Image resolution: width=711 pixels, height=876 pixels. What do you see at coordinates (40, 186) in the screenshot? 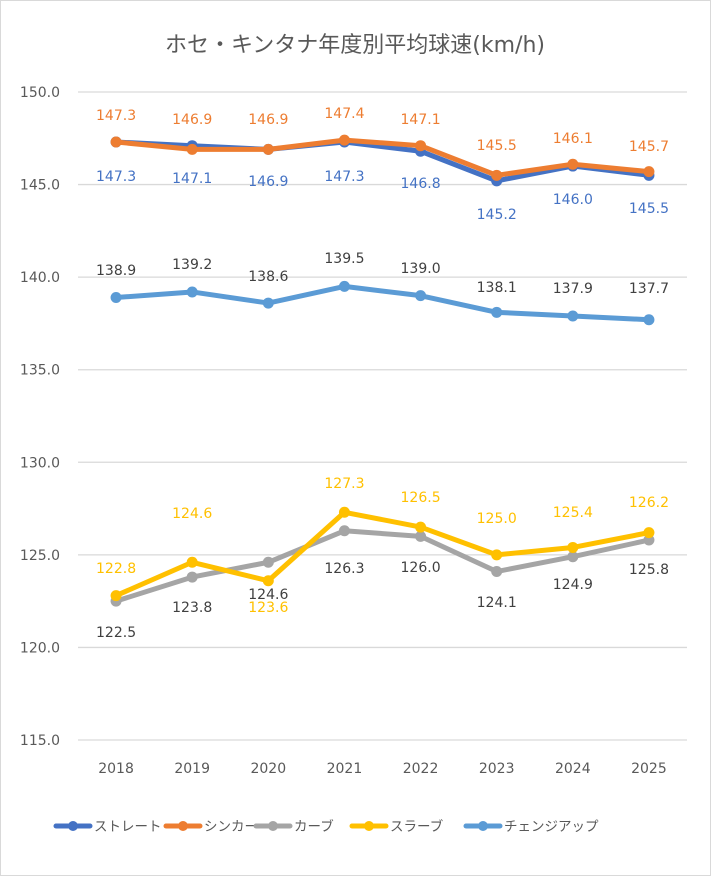
I see `y-tick-label: 145.0` at bounding box center [40, 186].